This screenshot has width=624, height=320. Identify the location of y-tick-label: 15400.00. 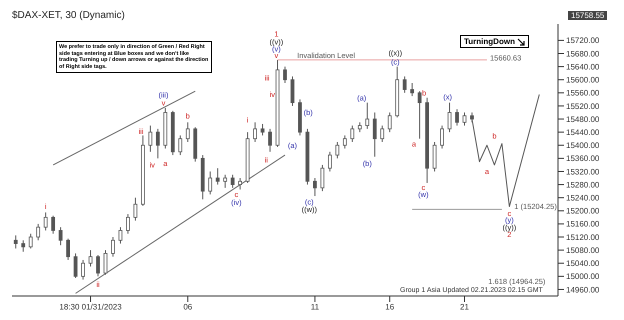
(583, 145).